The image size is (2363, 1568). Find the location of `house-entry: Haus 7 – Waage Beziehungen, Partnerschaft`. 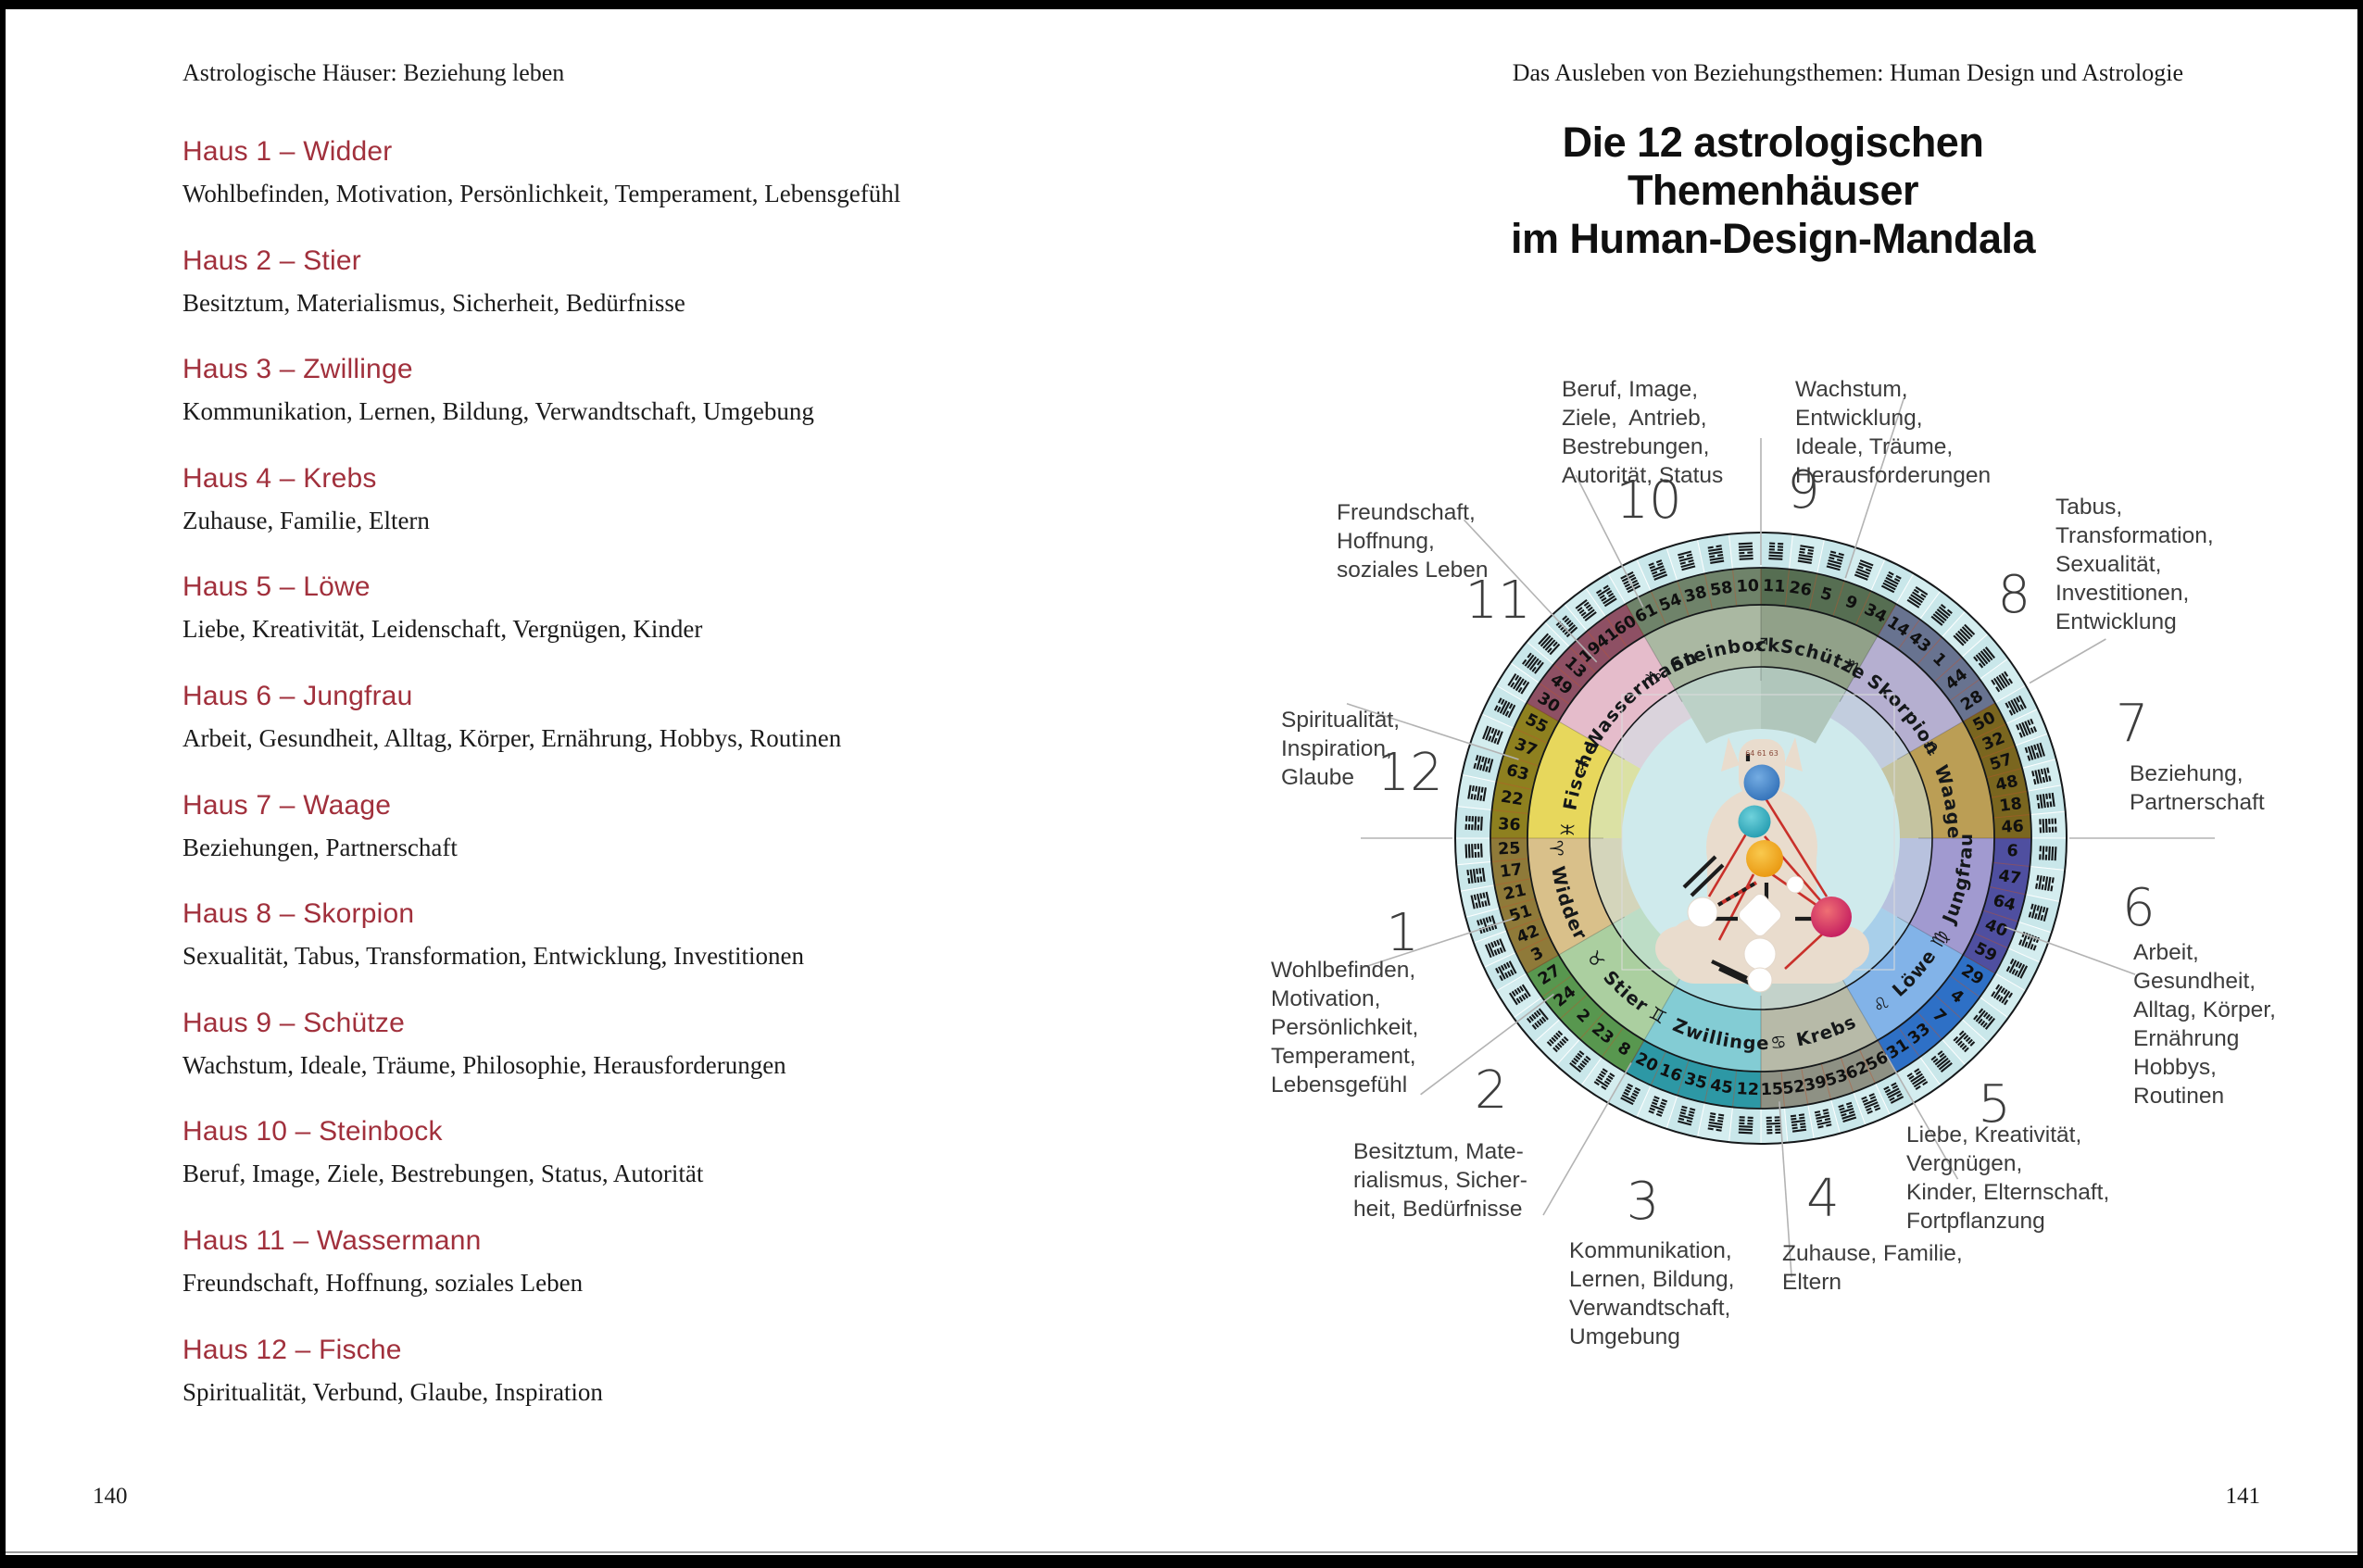

house-entry: Haus 7 – Waage Beziehungen, Partnerschaft is located at coordinates (320, 826).